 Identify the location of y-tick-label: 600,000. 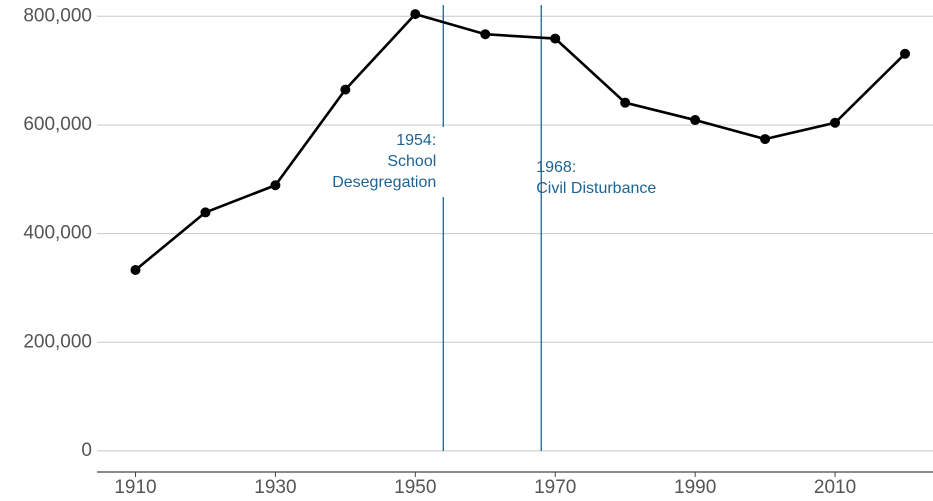
(57, 124).